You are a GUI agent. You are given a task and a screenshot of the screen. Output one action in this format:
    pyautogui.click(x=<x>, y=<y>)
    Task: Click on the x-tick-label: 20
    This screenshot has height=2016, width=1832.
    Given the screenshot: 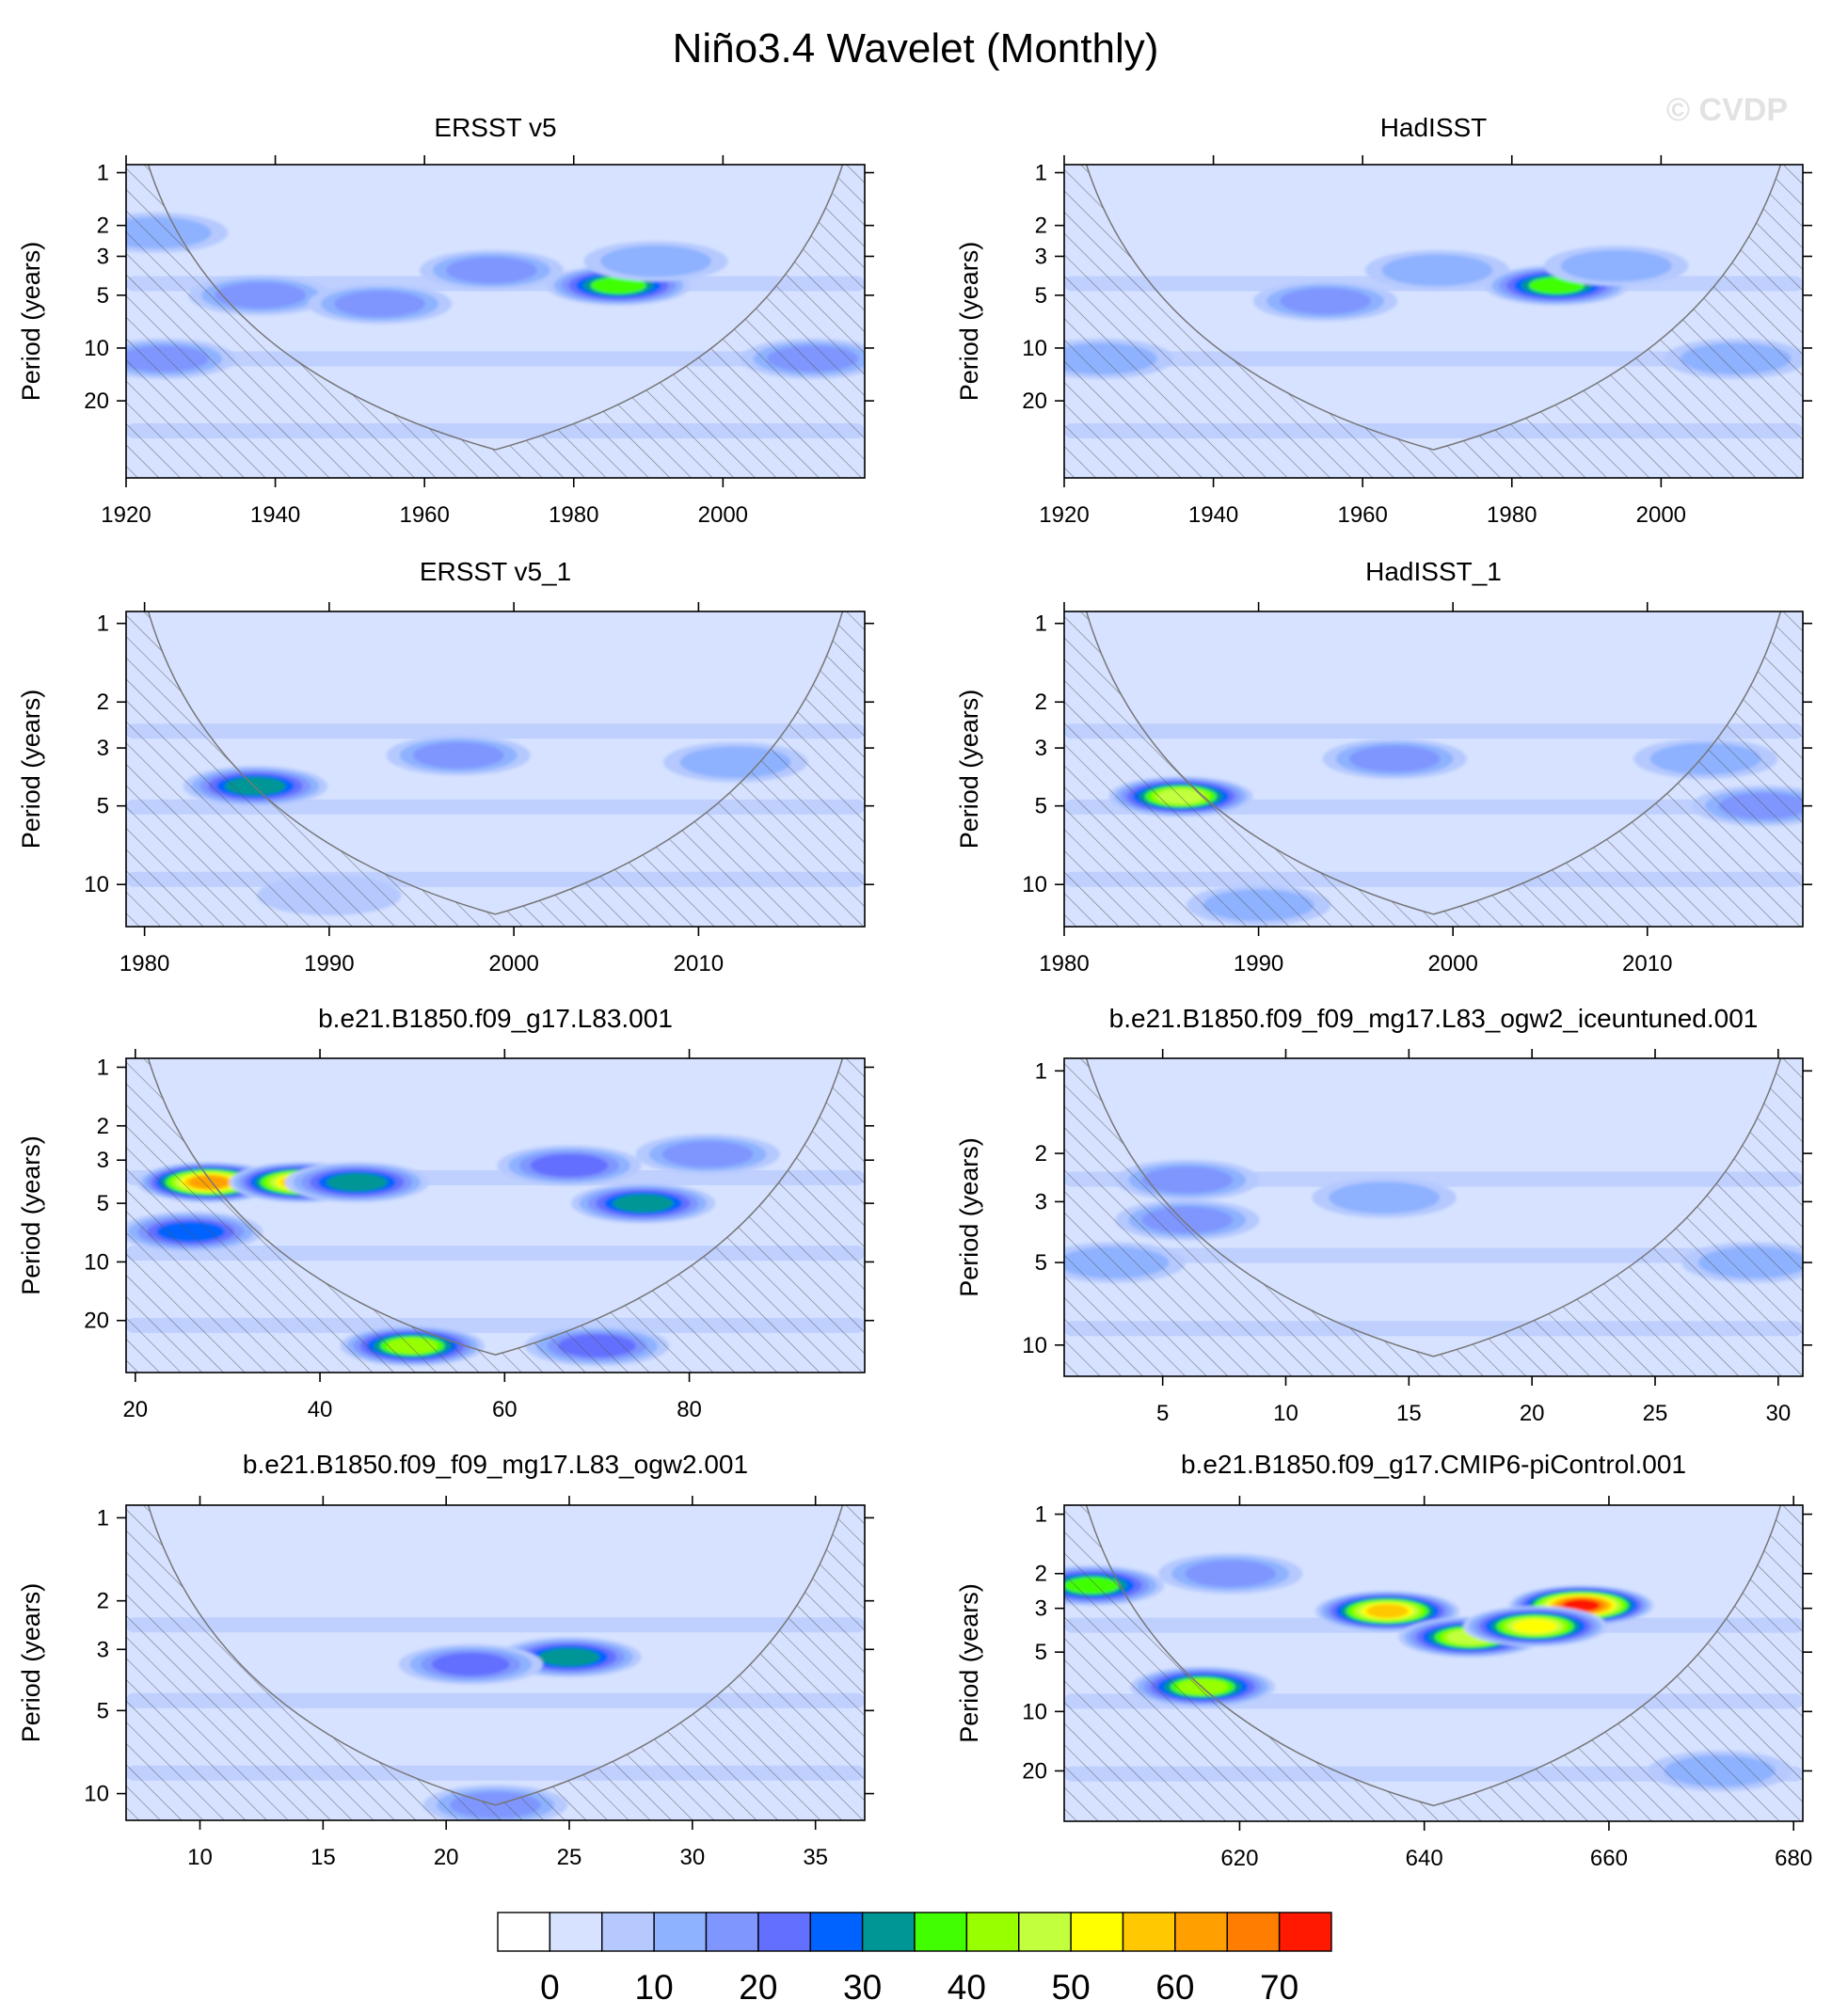 What is the action you would take?
    pyautogui.click(x=135, y=1409)
    